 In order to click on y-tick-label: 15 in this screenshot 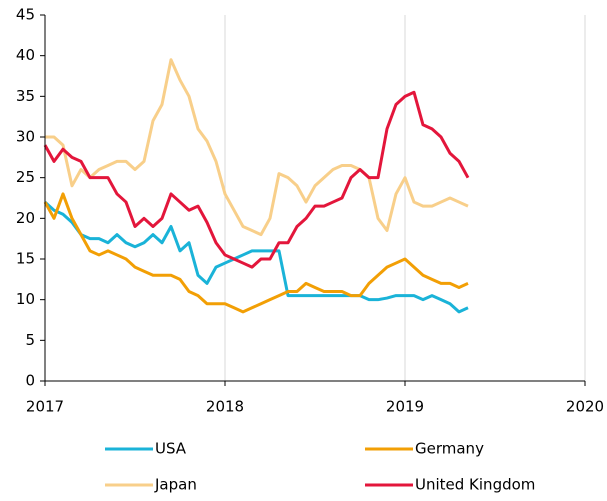, I will do `click(25, 259)`.